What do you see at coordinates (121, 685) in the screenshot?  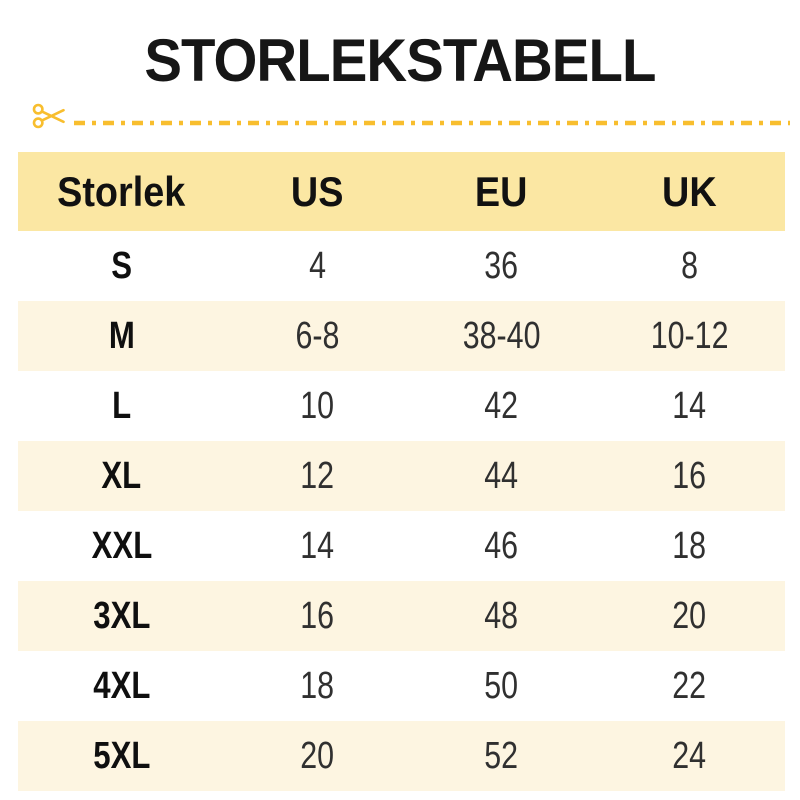 I see `size-cell: 4XL` at bounding box center [121, 685].